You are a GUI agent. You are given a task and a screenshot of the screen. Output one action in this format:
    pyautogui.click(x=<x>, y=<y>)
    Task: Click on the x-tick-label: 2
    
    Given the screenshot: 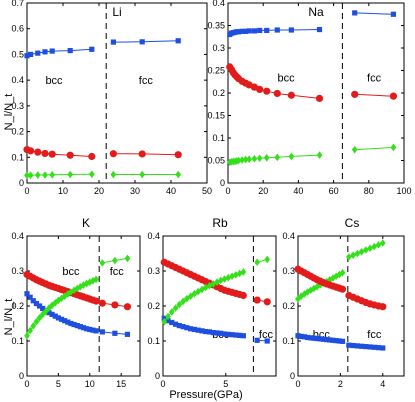 What is the action you would take?
    pyautogui.click(x=340, y=384)
    